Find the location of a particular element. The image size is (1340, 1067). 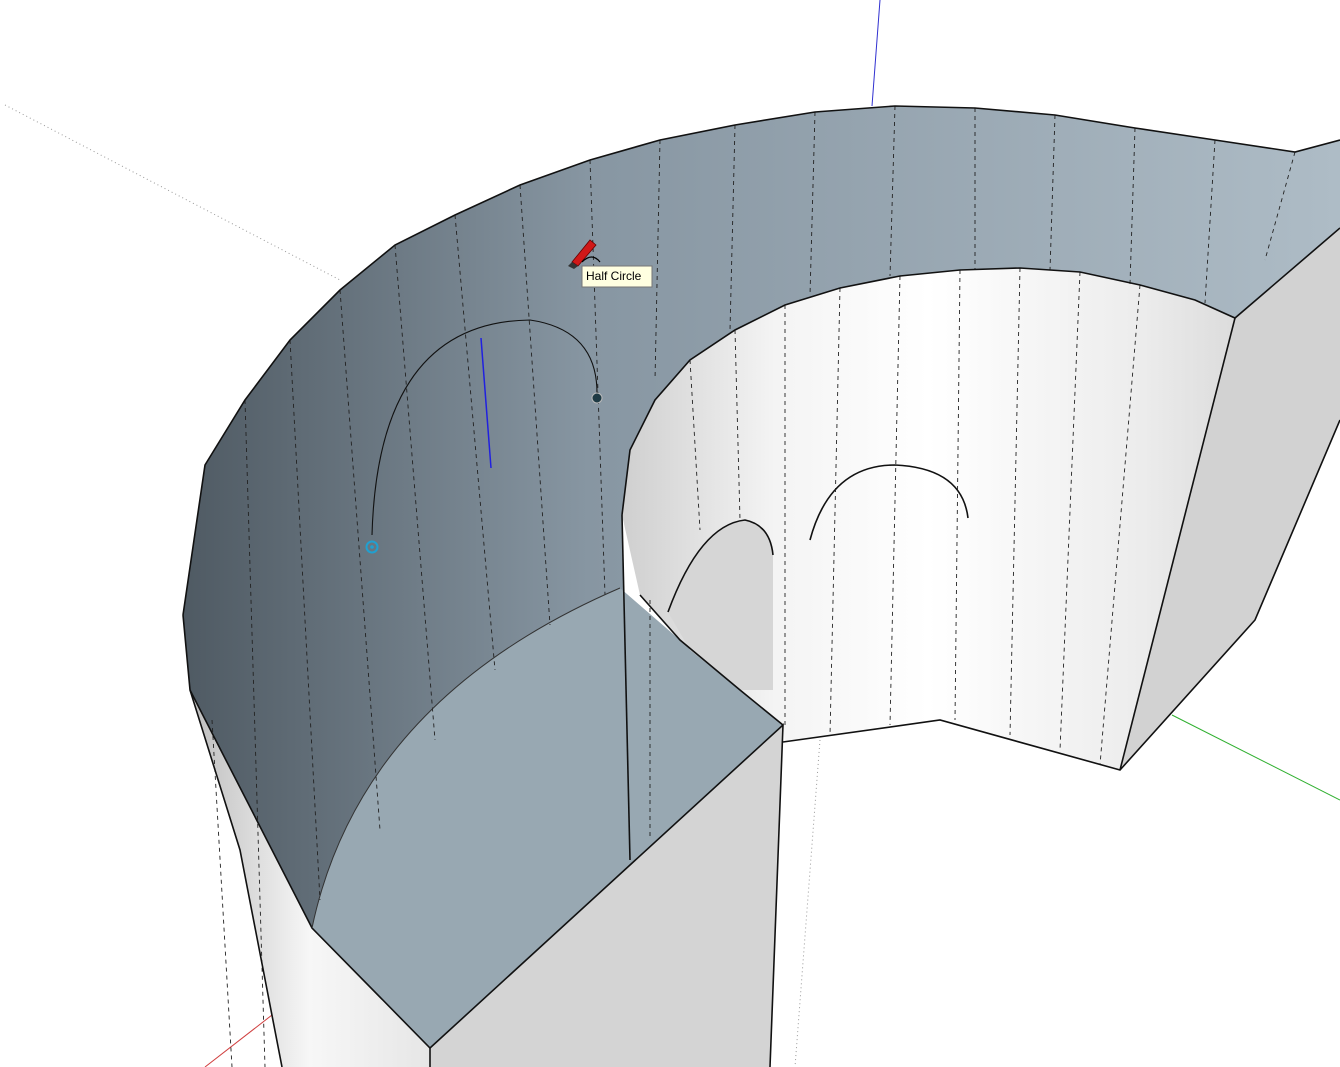

arch-opening is located at coordinates (720, 605).